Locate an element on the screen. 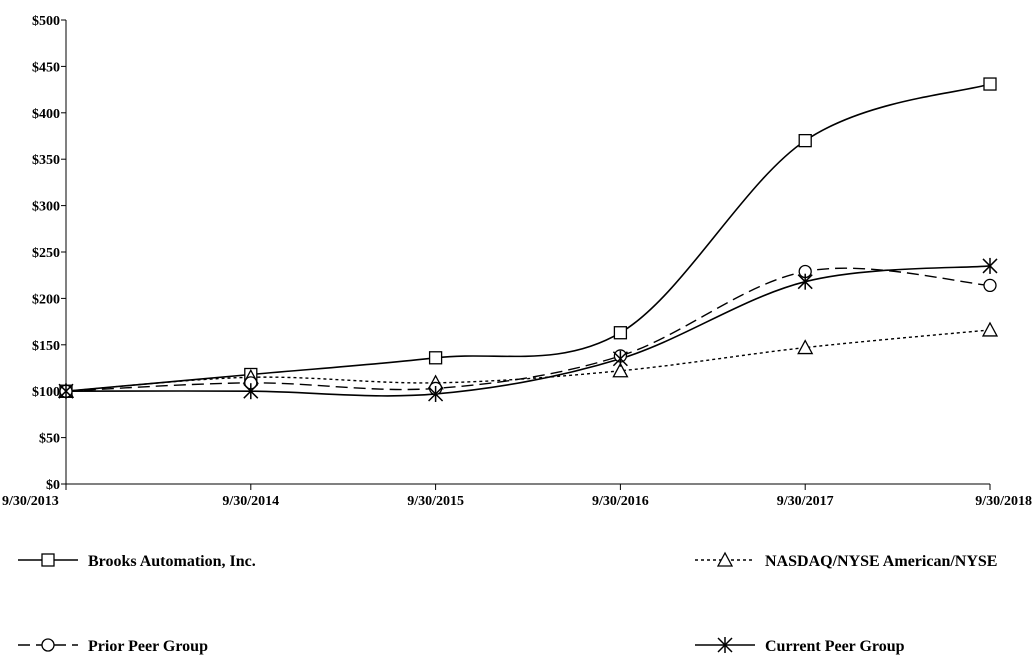 Image resolution: width=1034 pixels, height=660 pixels. legend-label: Current Peer Group is located at coordinates (835, 646).